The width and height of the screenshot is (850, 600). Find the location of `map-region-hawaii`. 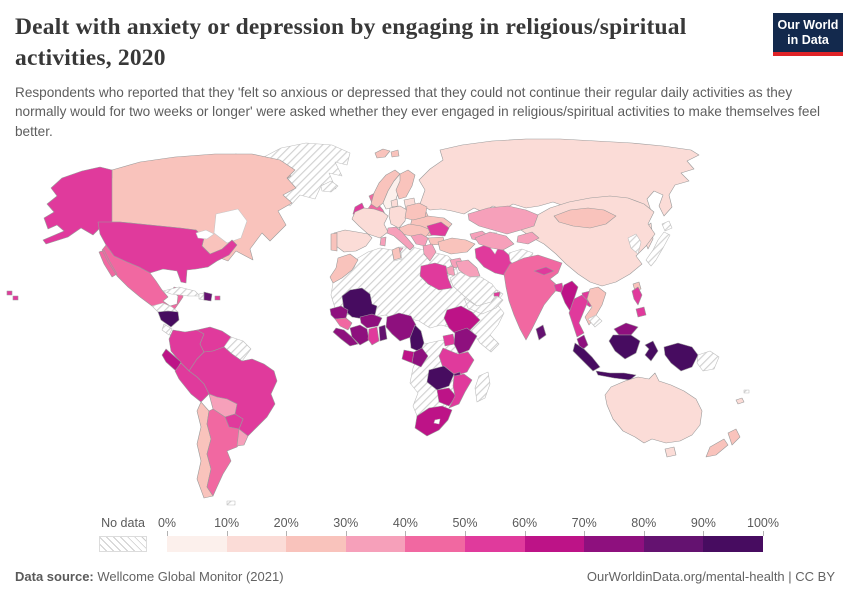

map-region-hawaii is located at coordinates (12, 295).